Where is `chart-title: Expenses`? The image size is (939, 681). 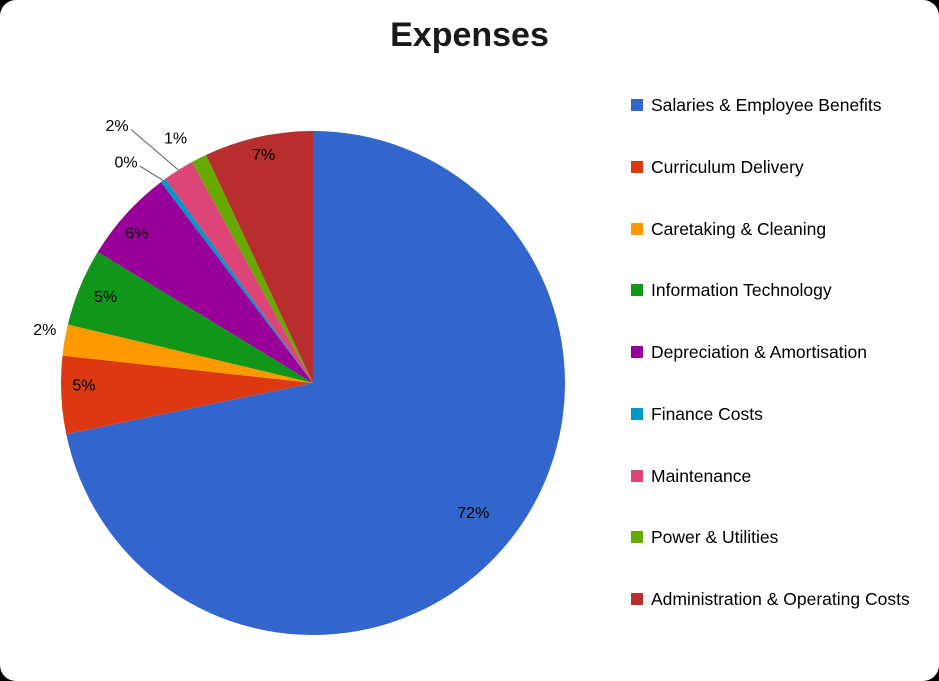 chart-title: Expenses is located at coordinates (469, 35).